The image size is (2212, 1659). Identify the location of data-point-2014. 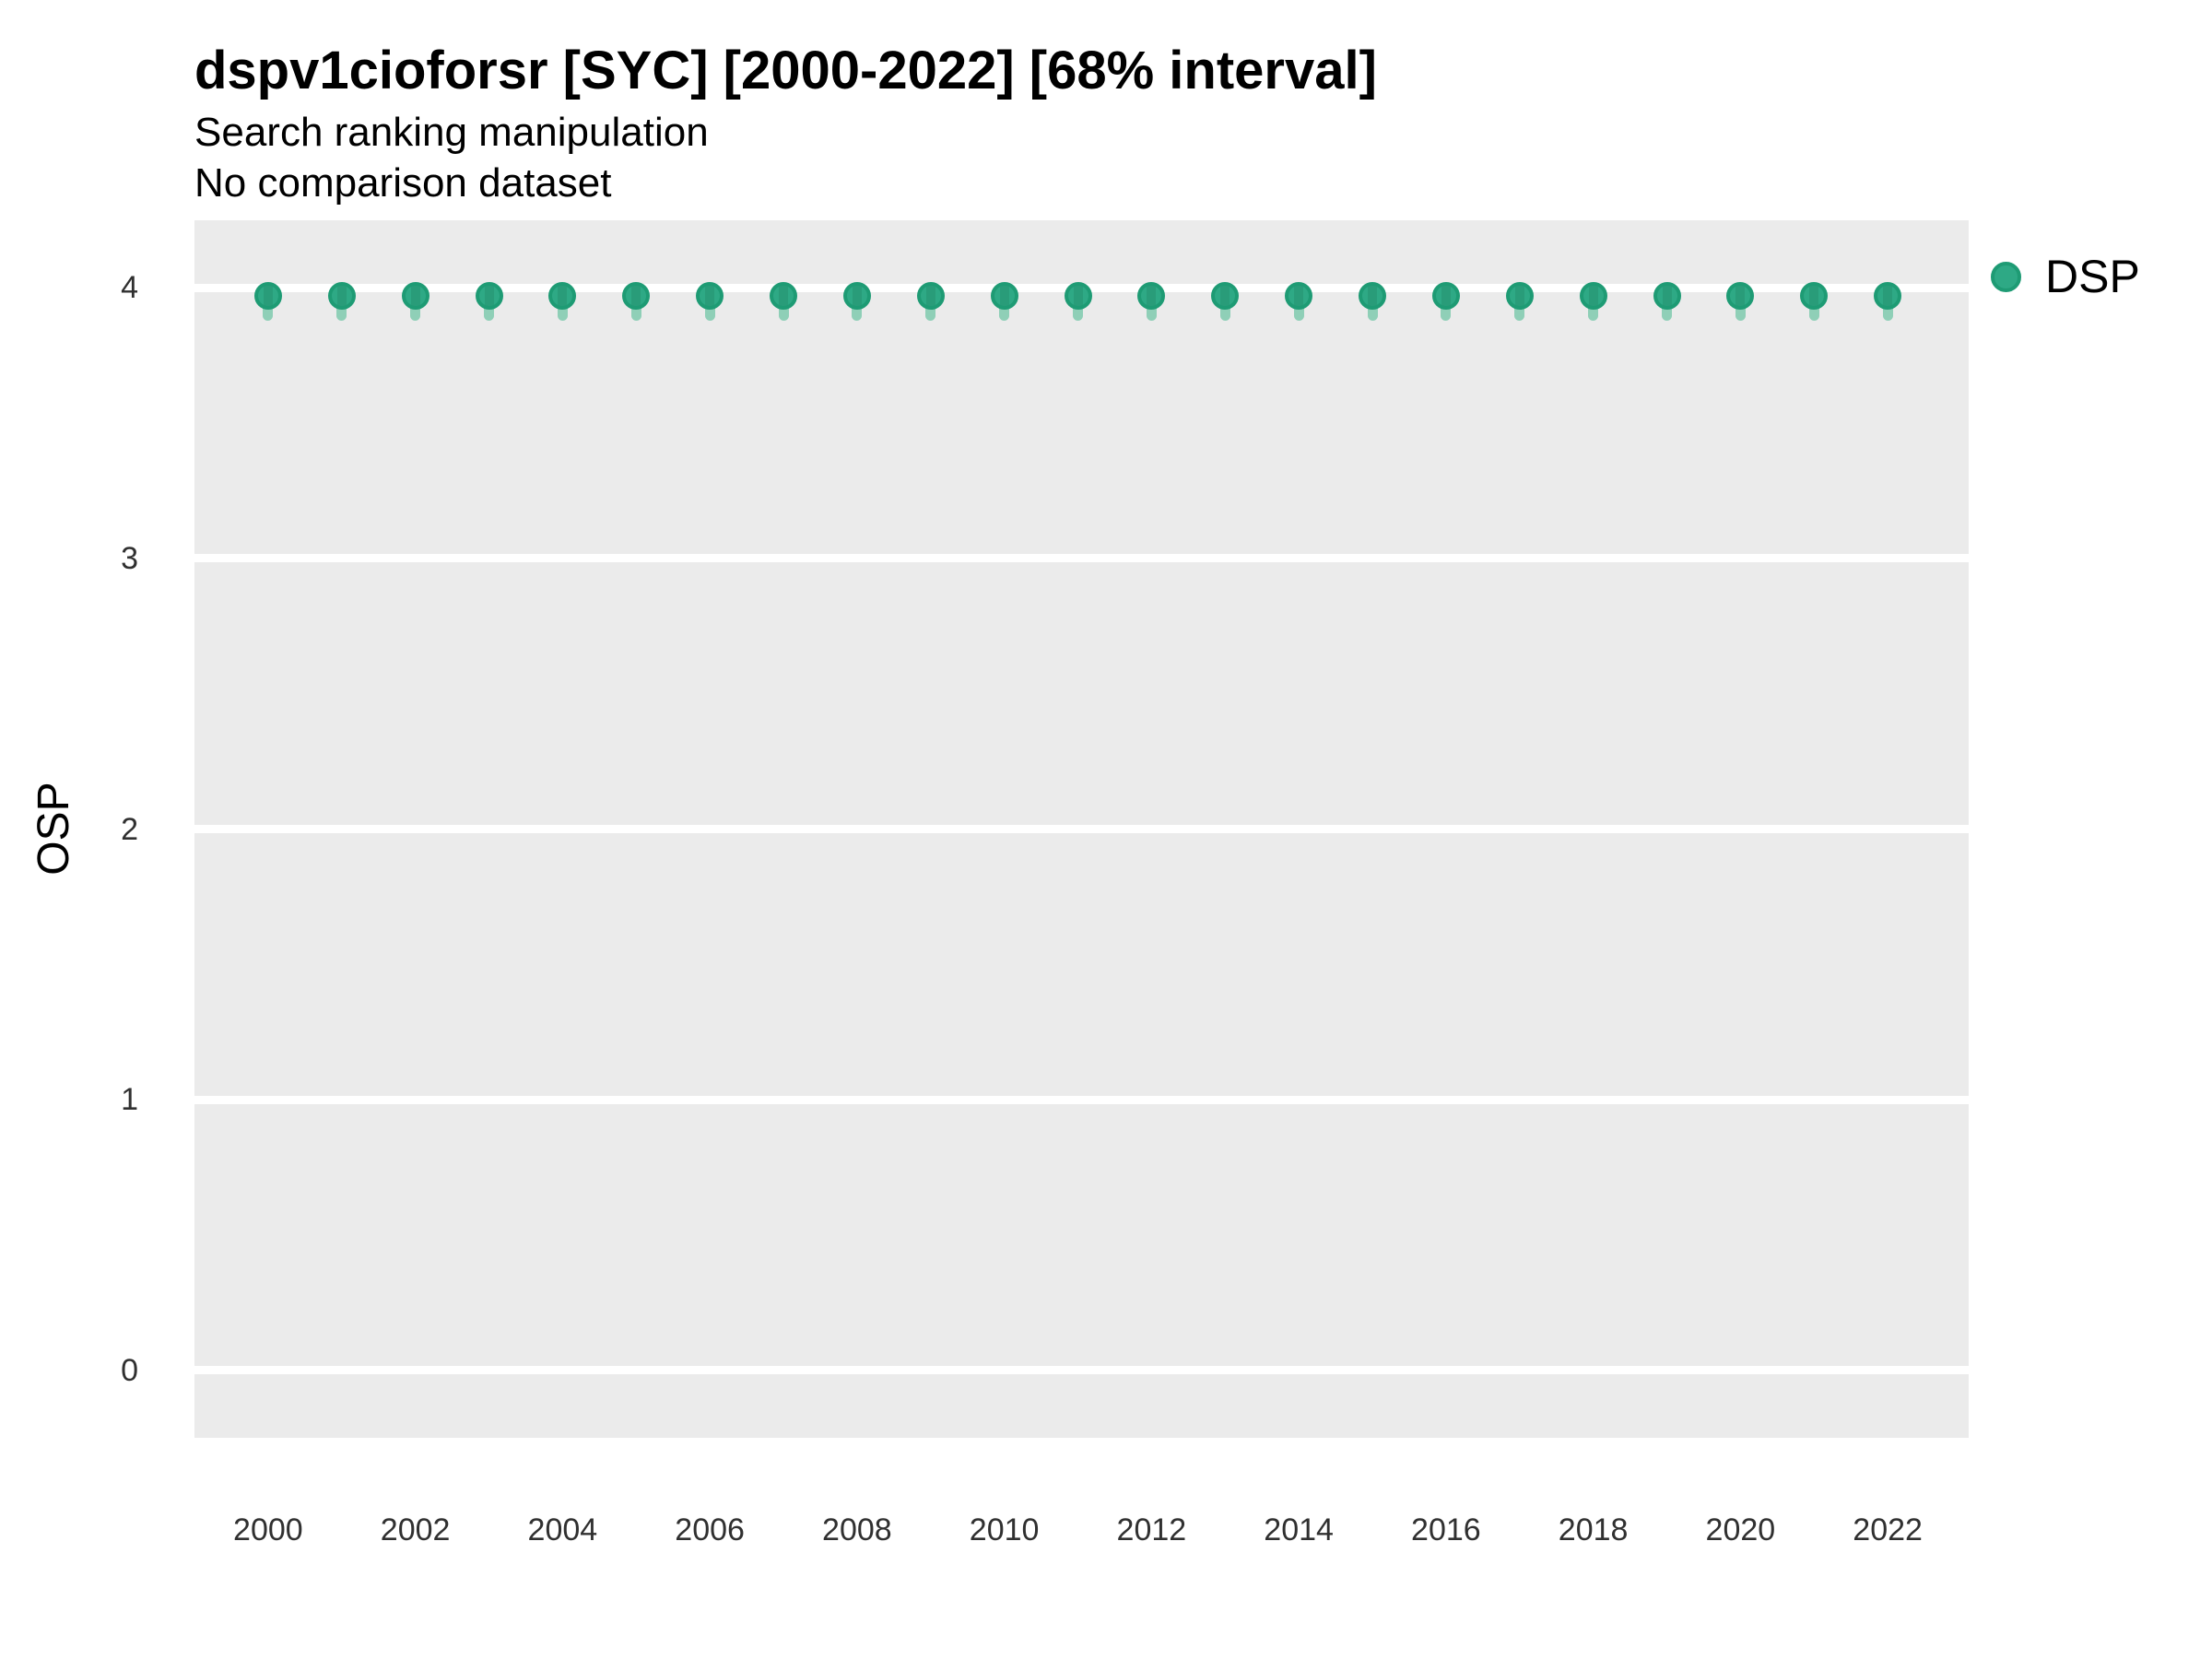
(1299, 296).